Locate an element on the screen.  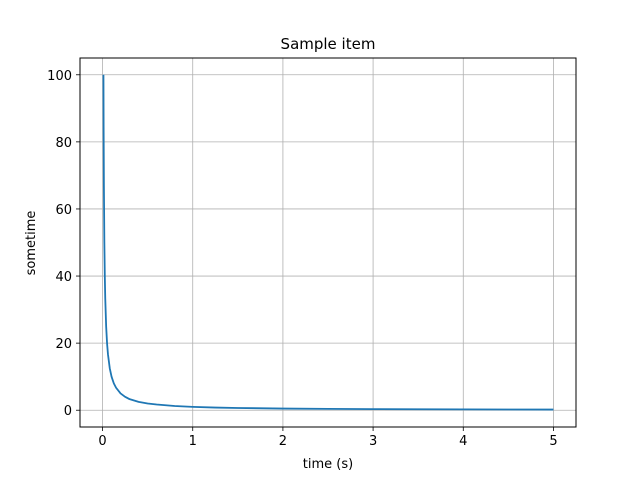
y-axis-label: sometime is located at coordinates (31, 243).